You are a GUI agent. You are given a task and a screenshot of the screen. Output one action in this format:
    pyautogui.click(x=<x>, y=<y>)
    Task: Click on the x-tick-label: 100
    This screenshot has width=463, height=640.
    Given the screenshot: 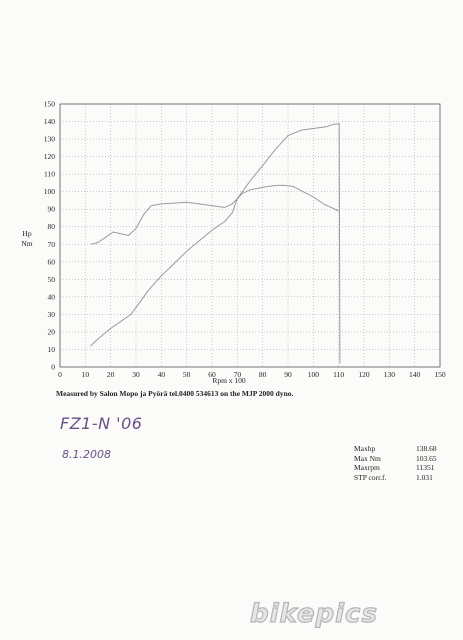 What is the action you would take?
    pyautogui.click(x=314, y=374)
    